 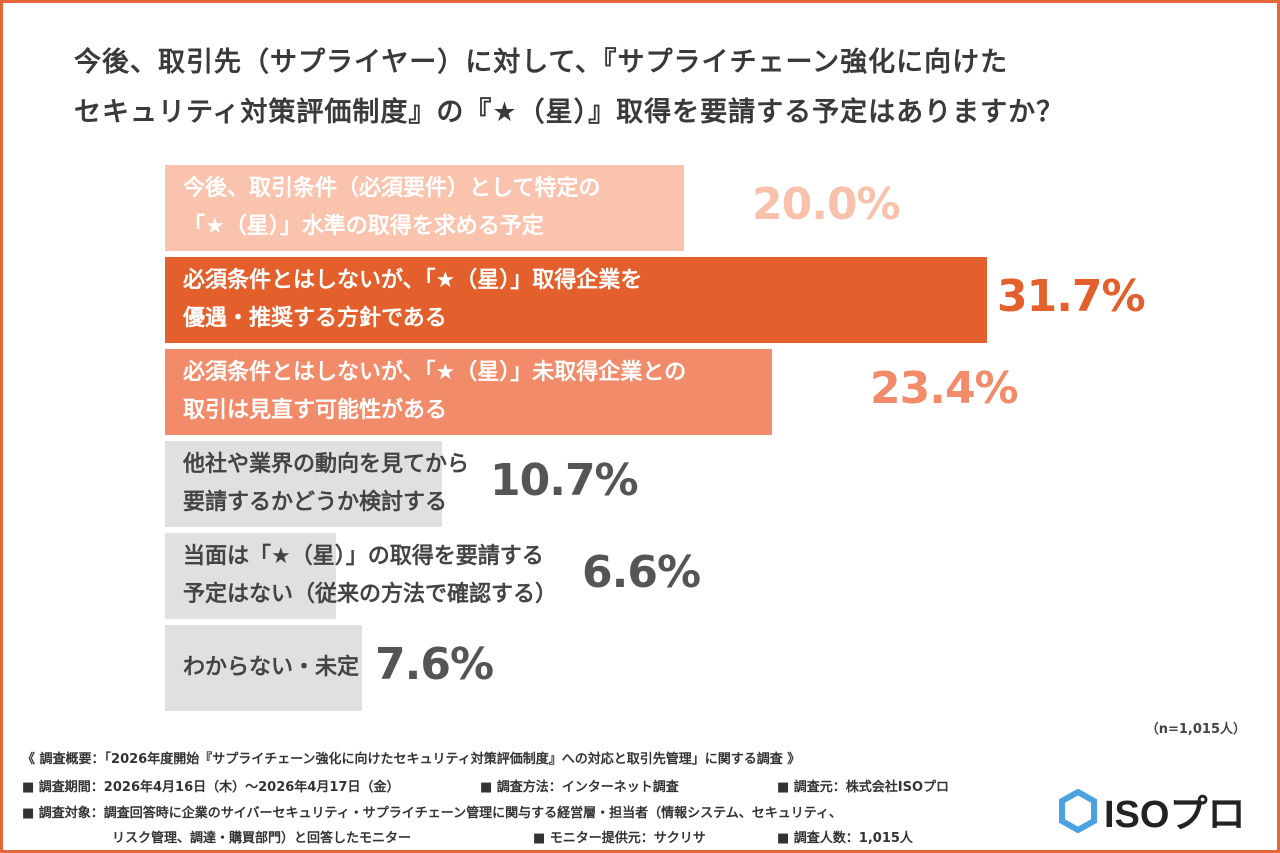 What do you see at coordinates (863, 787) in the screenshot?
I see `survey-source: ■ 調査元：株式会社ISOプロ` at bounding box center [863, 787].